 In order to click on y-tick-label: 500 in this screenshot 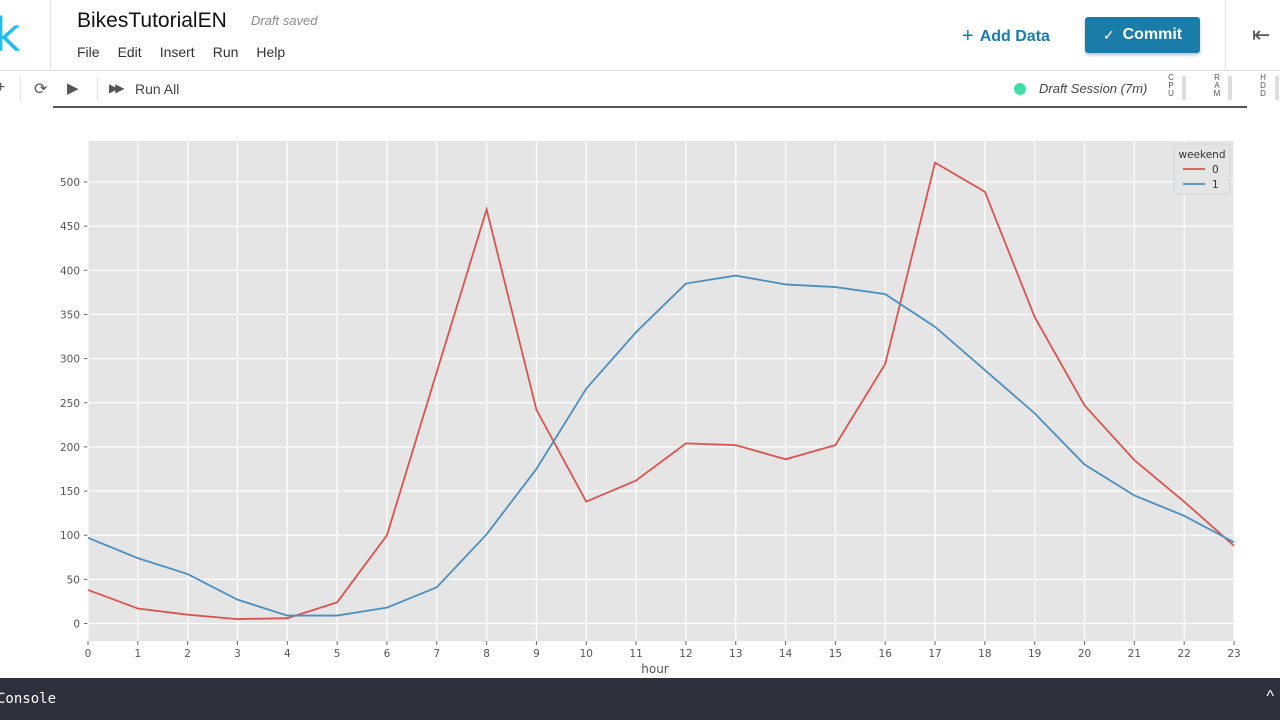, I will do `click(70, 183)`.